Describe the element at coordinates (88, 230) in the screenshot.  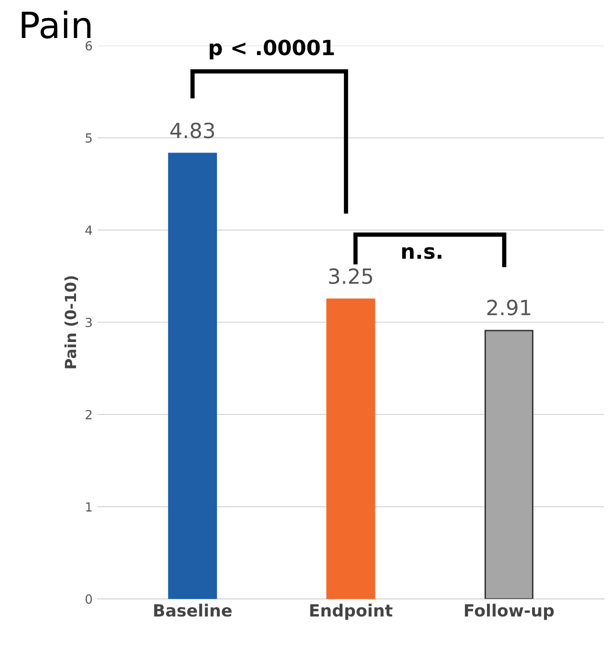
I see `y-tick-label: 4` at that location.